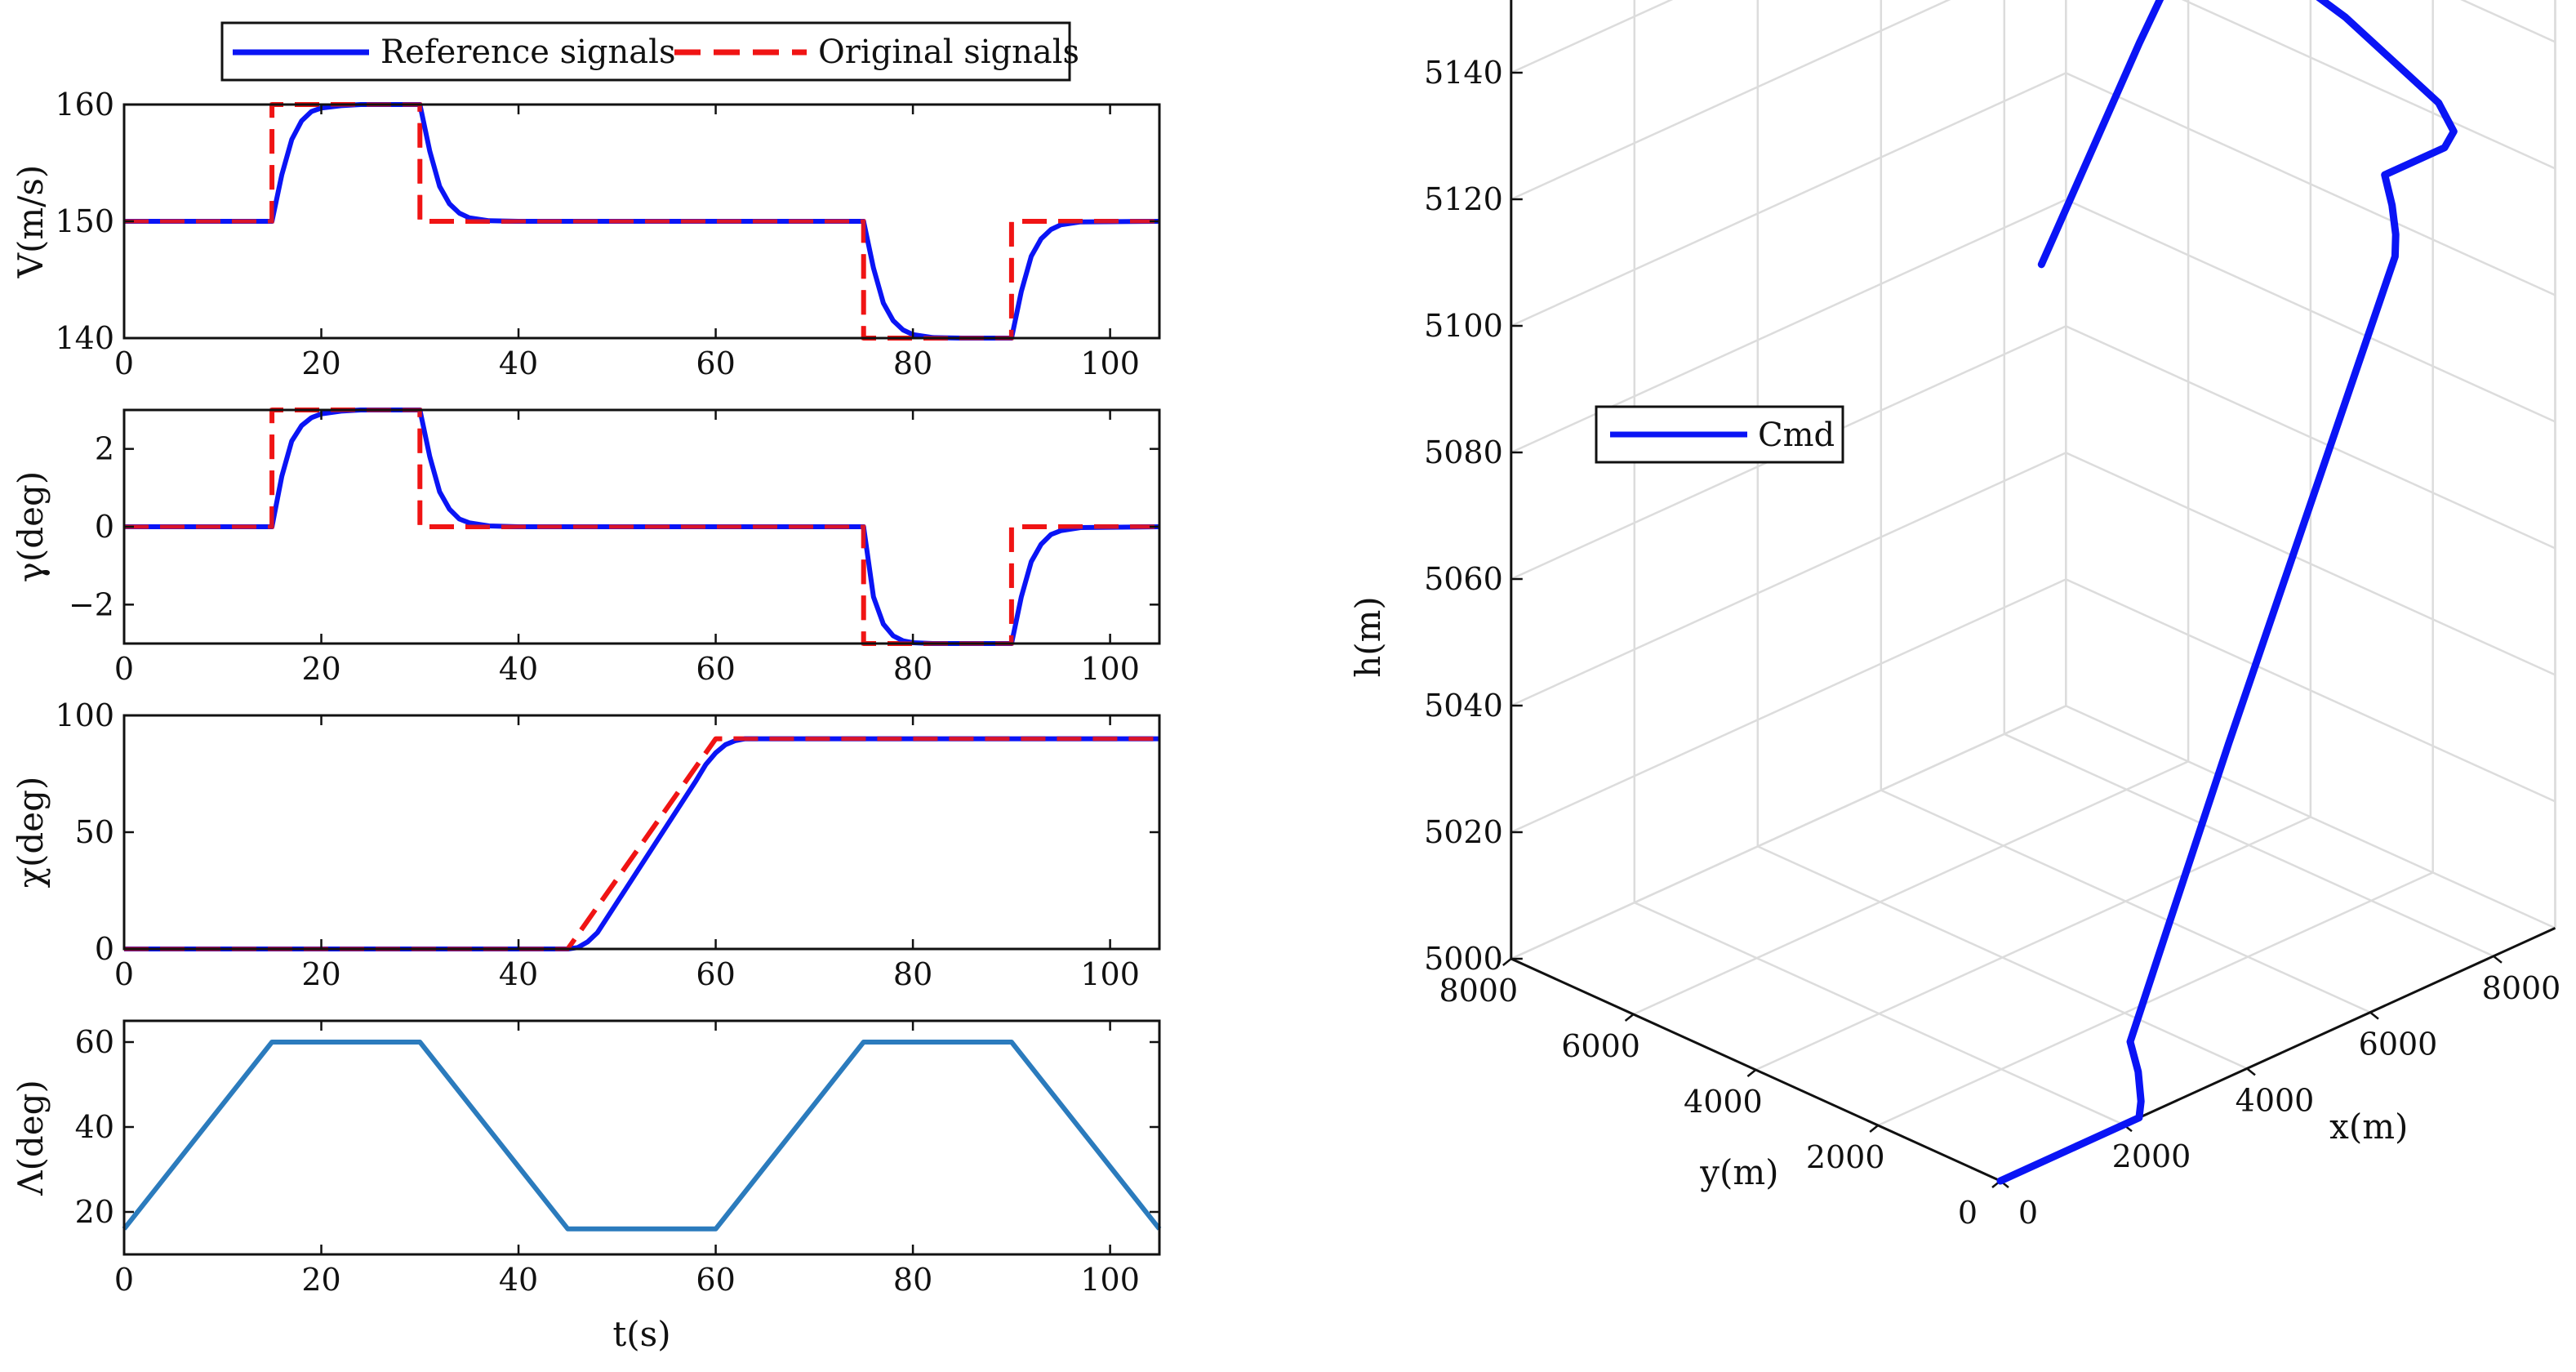  What do you see at coordinates (1723, 1102) in the screenshot?
I see `y-tick-label: 4000` at bounding box center [1723, 1102].